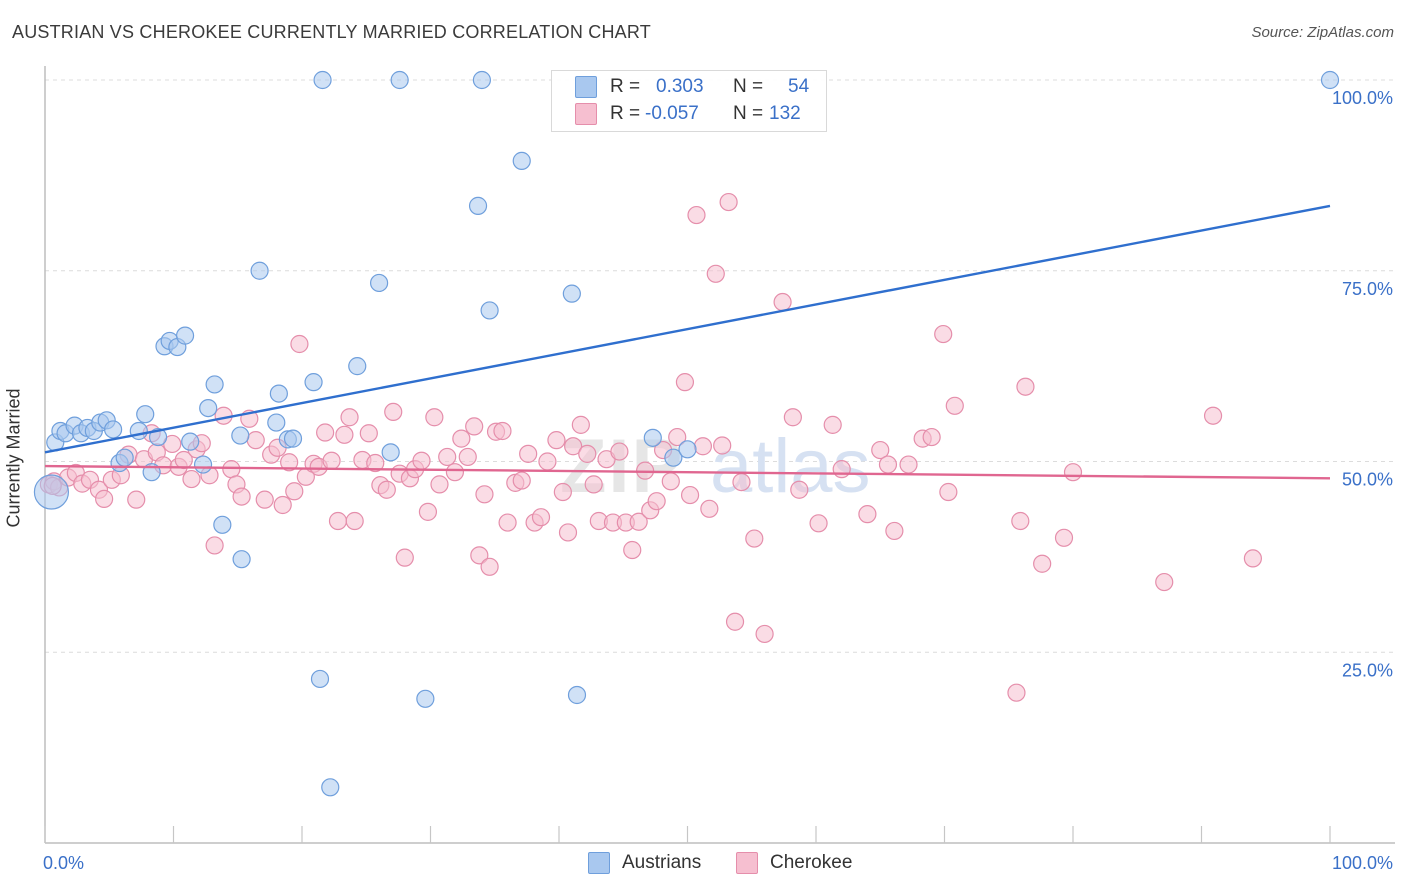 The height and width of the screenshot is (892, 1406). I want to click on legend-row-cherokee: R = -0.057 N = 132, so click(696, 114).